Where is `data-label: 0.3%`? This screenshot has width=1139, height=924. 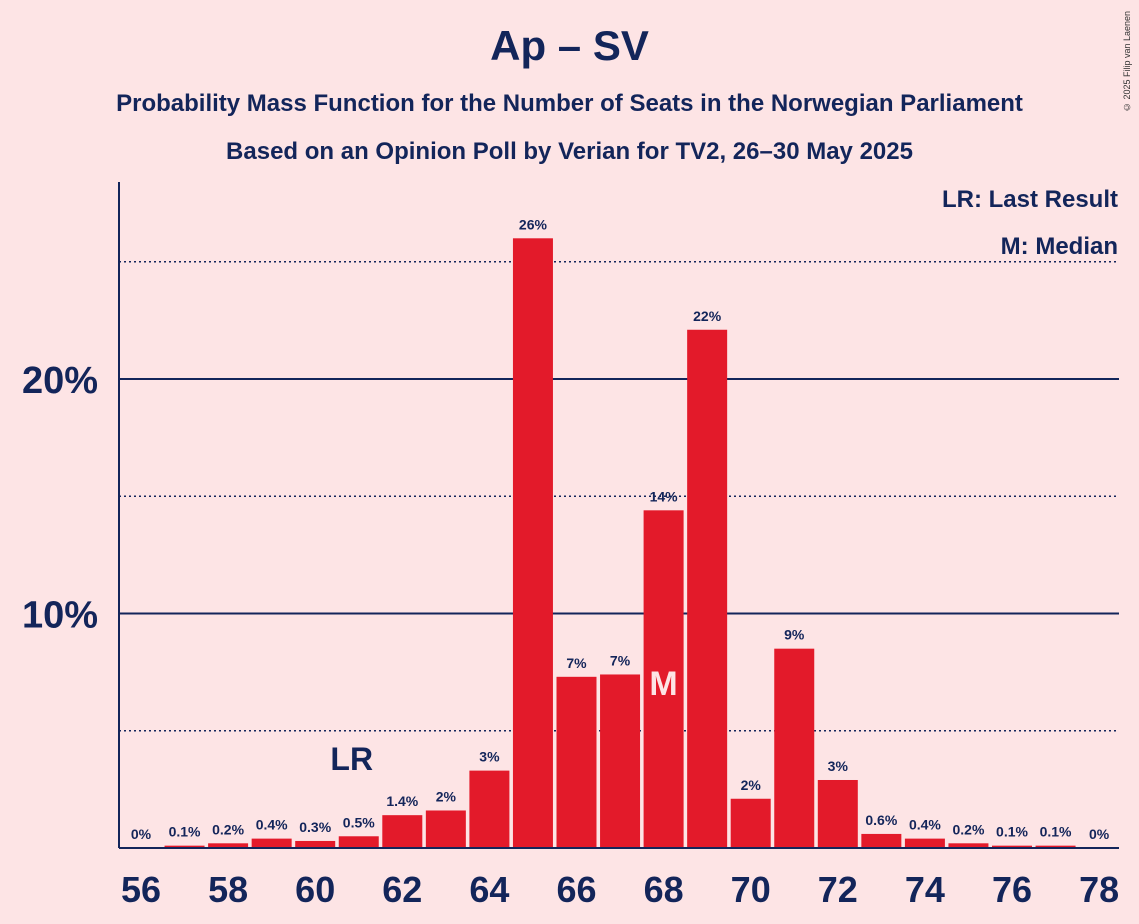 data-label: 0.3% is located at coordinates (315, 827).